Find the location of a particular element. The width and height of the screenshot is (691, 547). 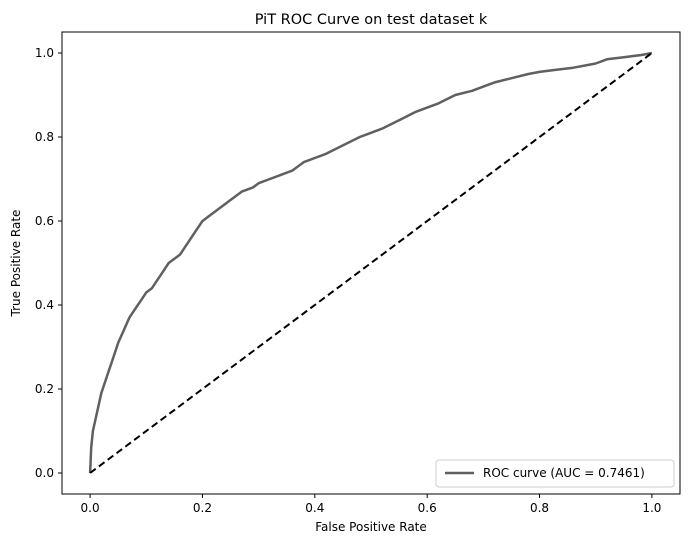

x-tick-label: 0.4 is located at coordinates (314, 508).